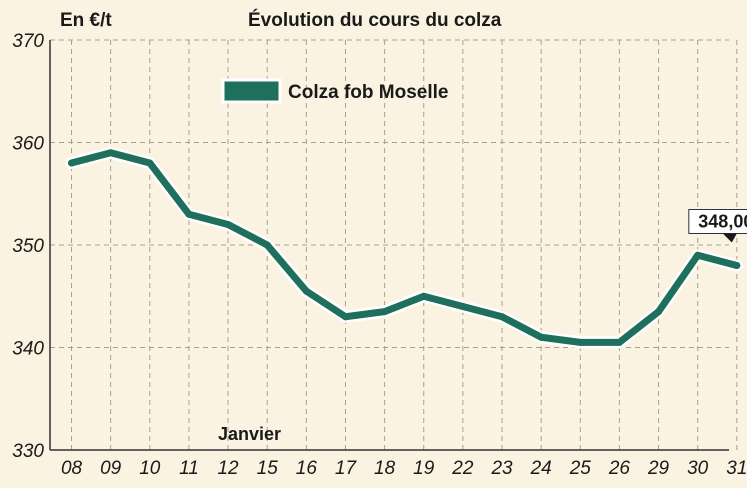 This screenshot has width=747, height=488. I want to click on x-tick-label-0: 08, so click(72, 468).